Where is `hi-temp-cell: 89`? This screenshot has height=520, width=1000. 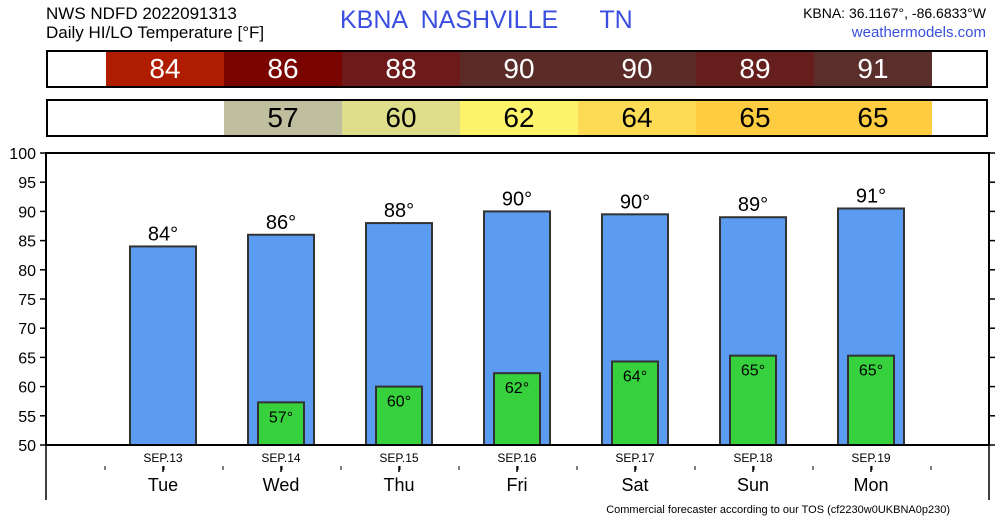
hi-temp-cell: 89 is located at coordinates (755, 69).